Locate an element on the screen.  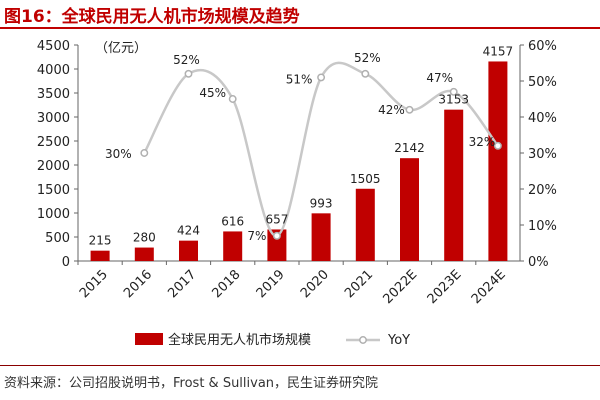
legend-line-label: YoY is located at coordinates (398, 340).